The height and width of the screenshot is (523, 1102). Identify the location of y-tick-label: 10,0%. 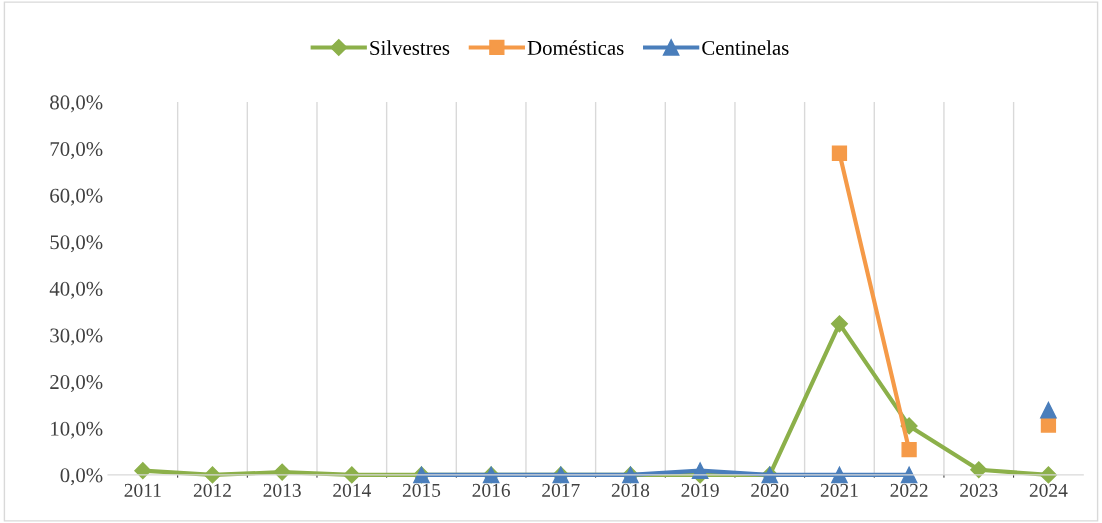
(77, 430).